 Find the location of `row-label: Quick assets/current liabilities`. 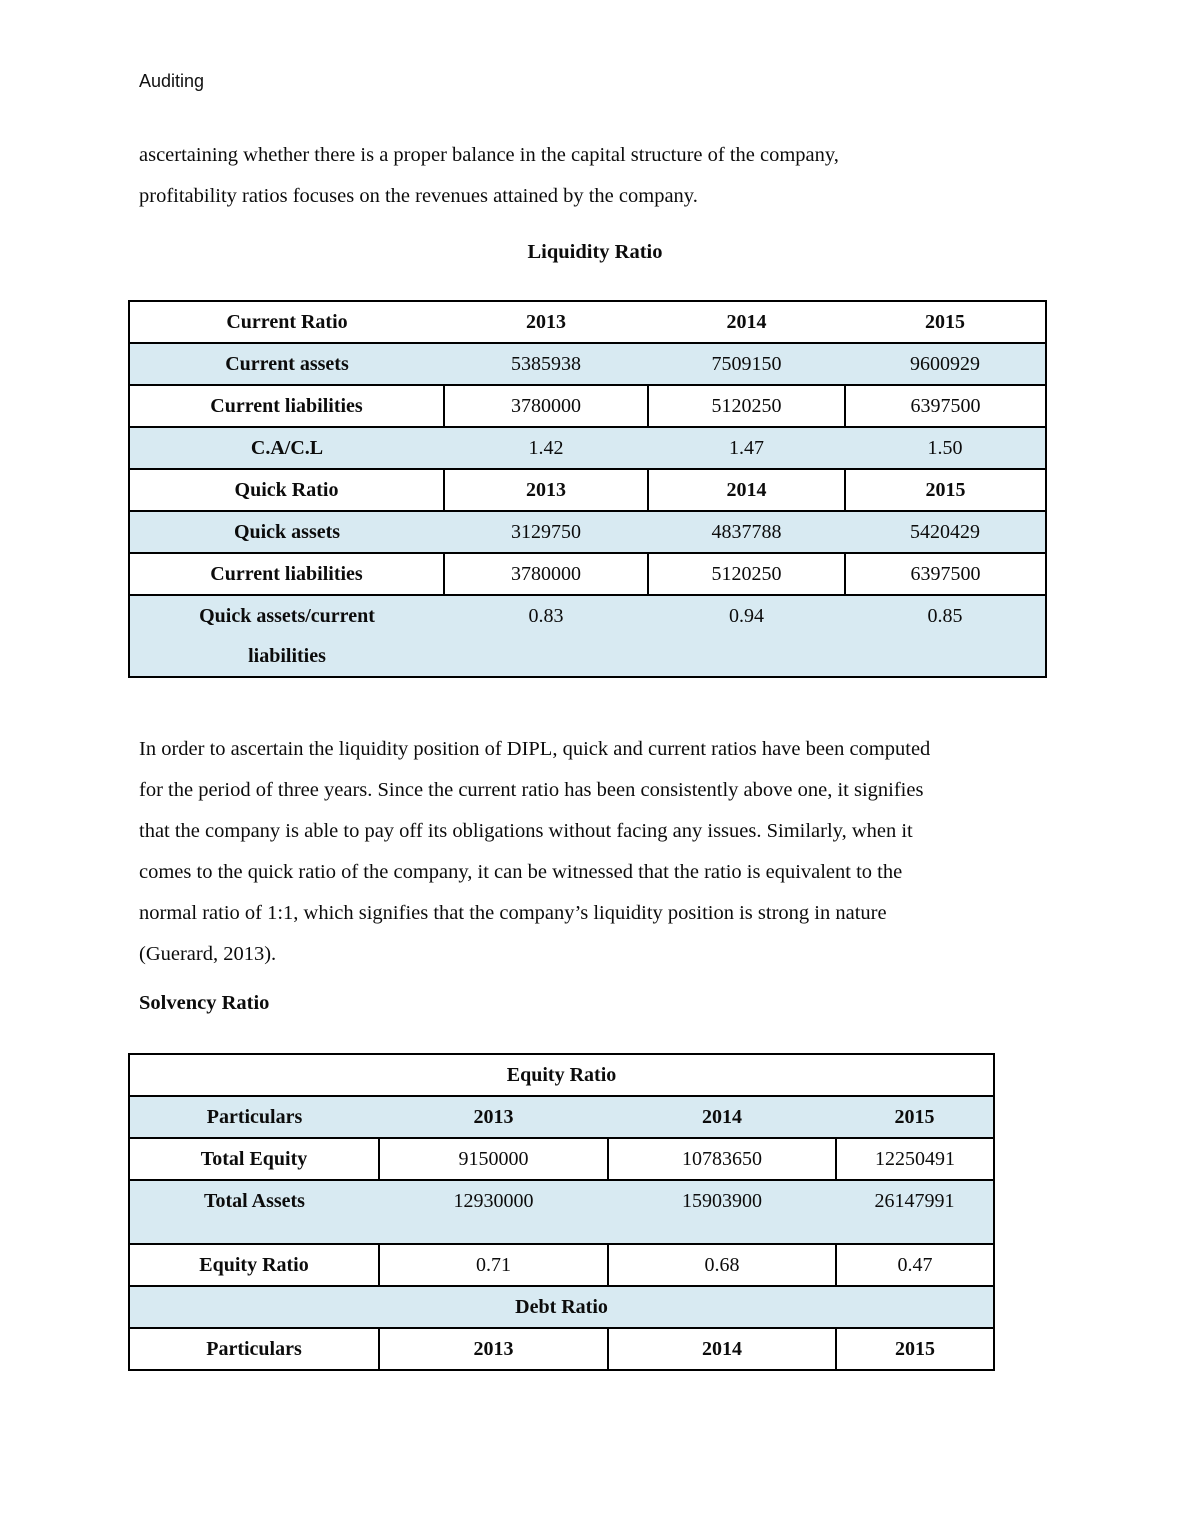

row-label: Quick assets/current liabilities is located at coordinates (286, 636).